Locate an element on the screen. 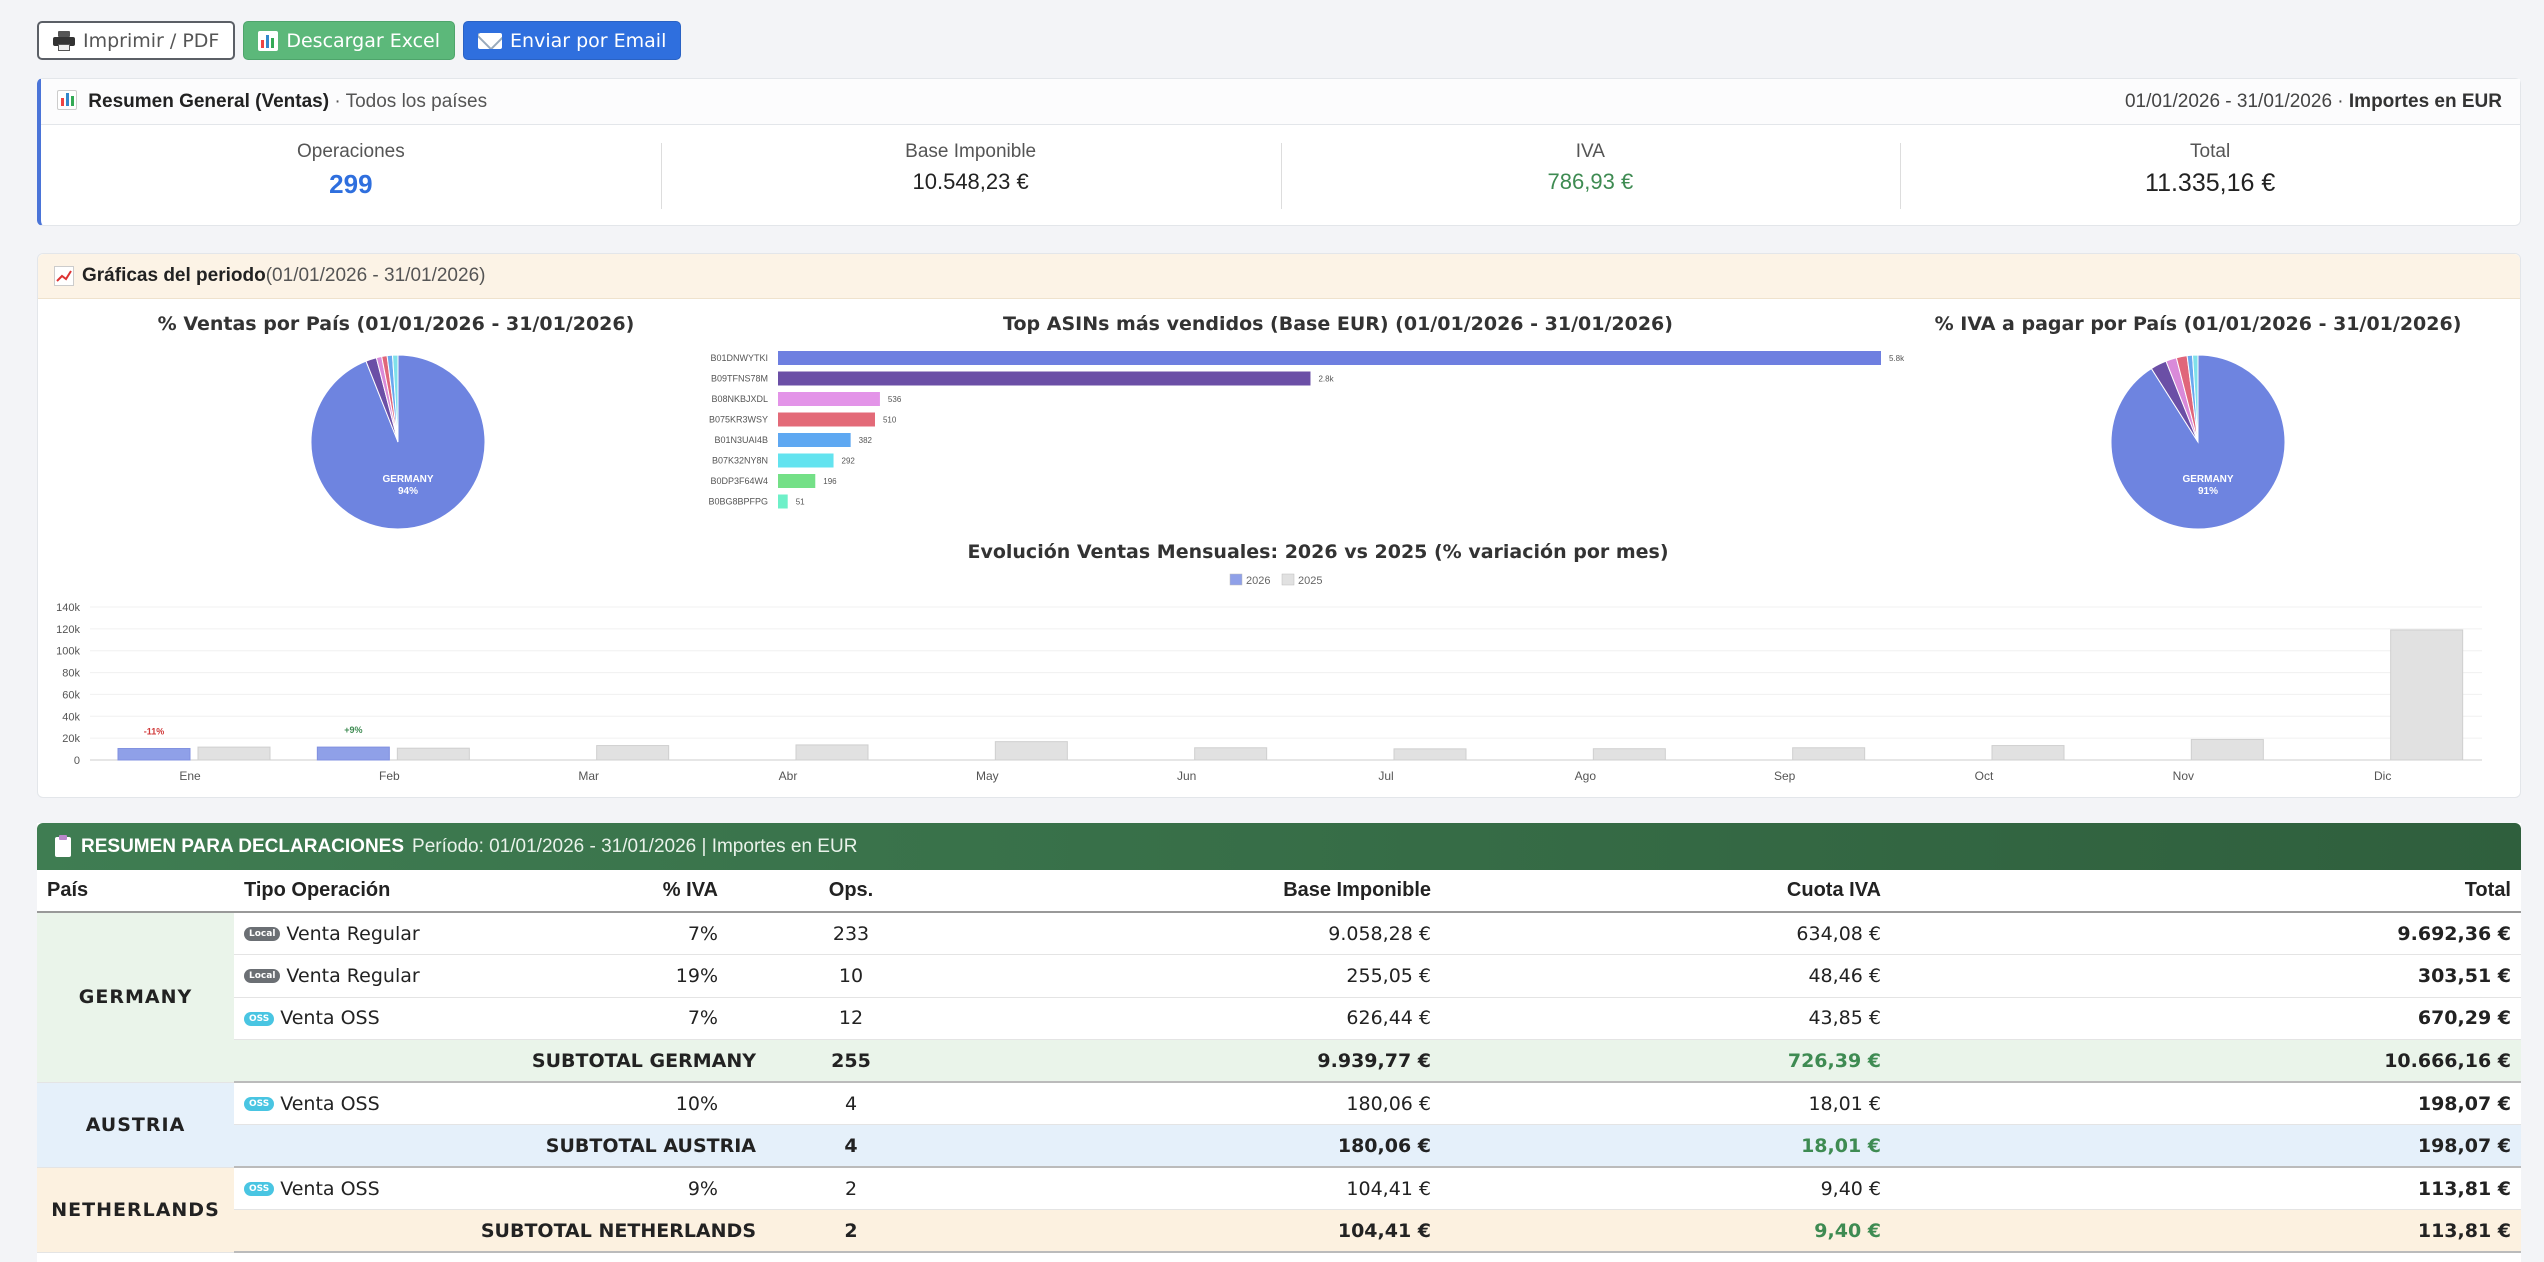 This screenshot has height=1262, width=2544. base-cell: 180,06 € is located at coordinates (1173, 1103).